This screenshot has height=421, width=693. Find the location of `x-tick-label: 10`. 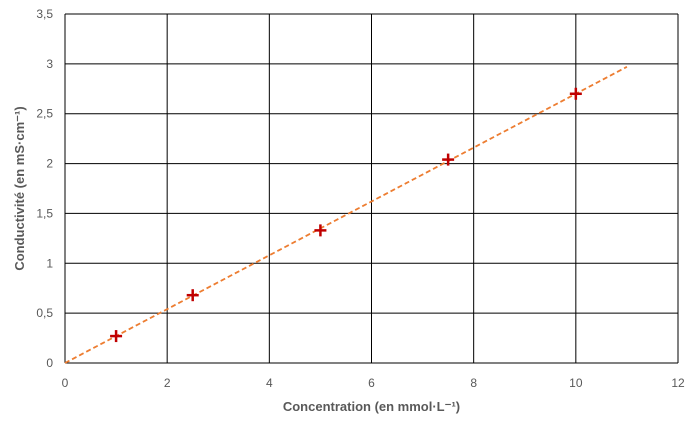

x-tick-label: 10 is located at coordinates (576, 383).